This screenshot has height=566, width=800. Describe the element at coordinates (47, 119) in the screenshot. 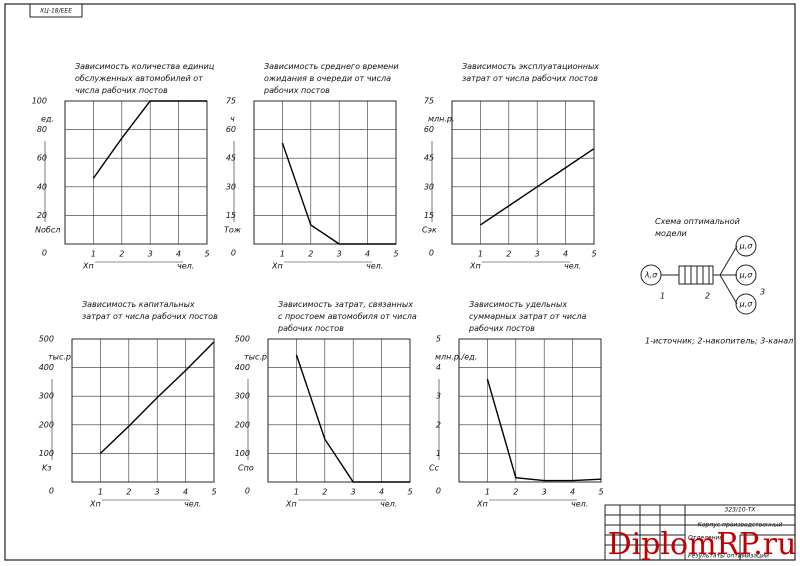

I see `y-axis-unit: ед.` at that location.